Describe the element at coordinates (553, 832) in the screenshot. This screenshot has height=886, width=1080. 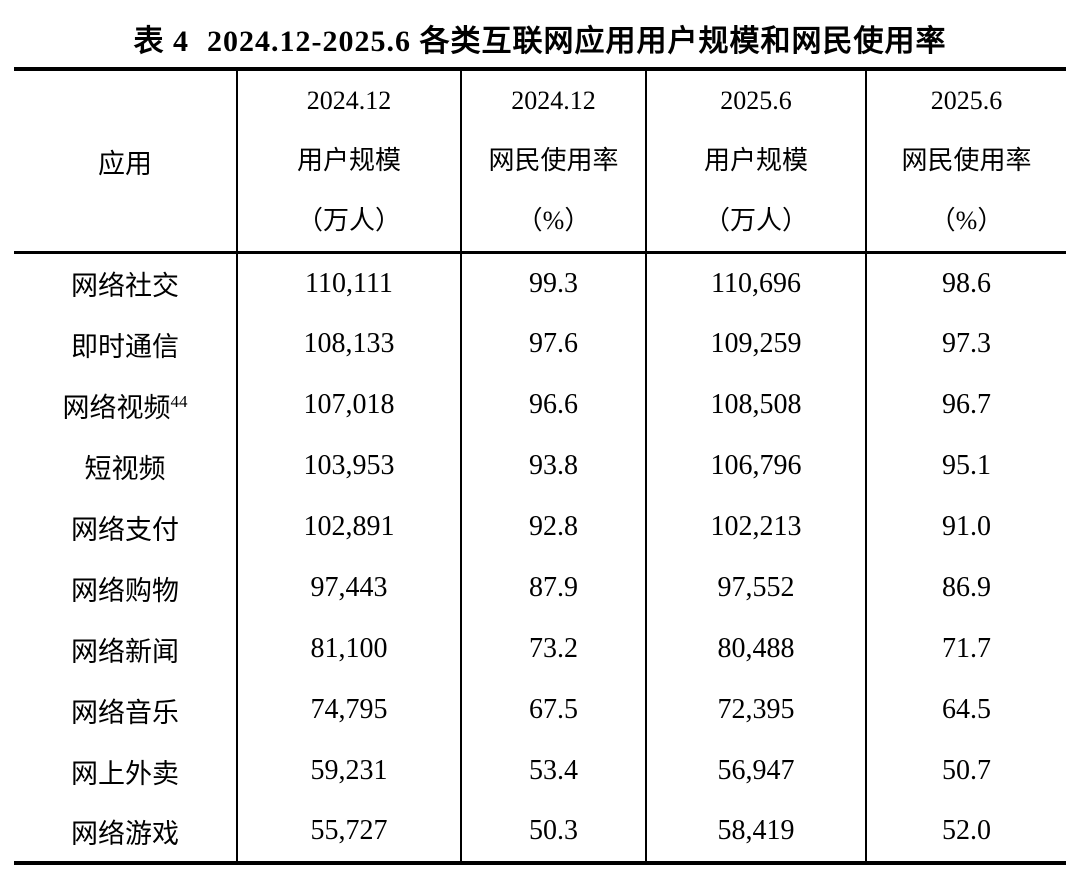
I see `value-cell: 50.3` at that location.